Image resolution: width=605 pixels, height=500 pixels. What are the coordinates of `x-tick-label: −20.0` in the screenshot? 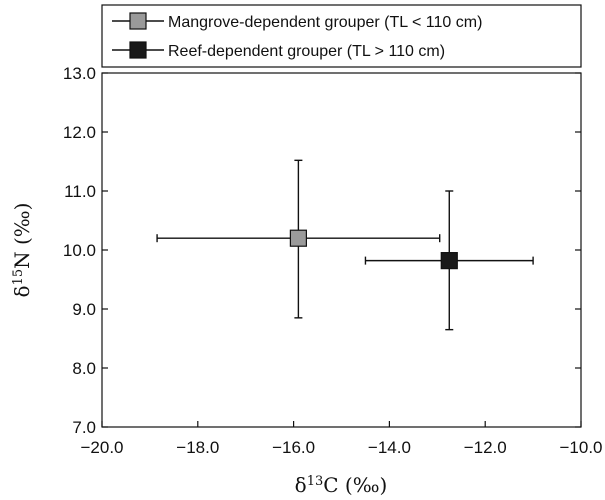 It's located at (101, 447).